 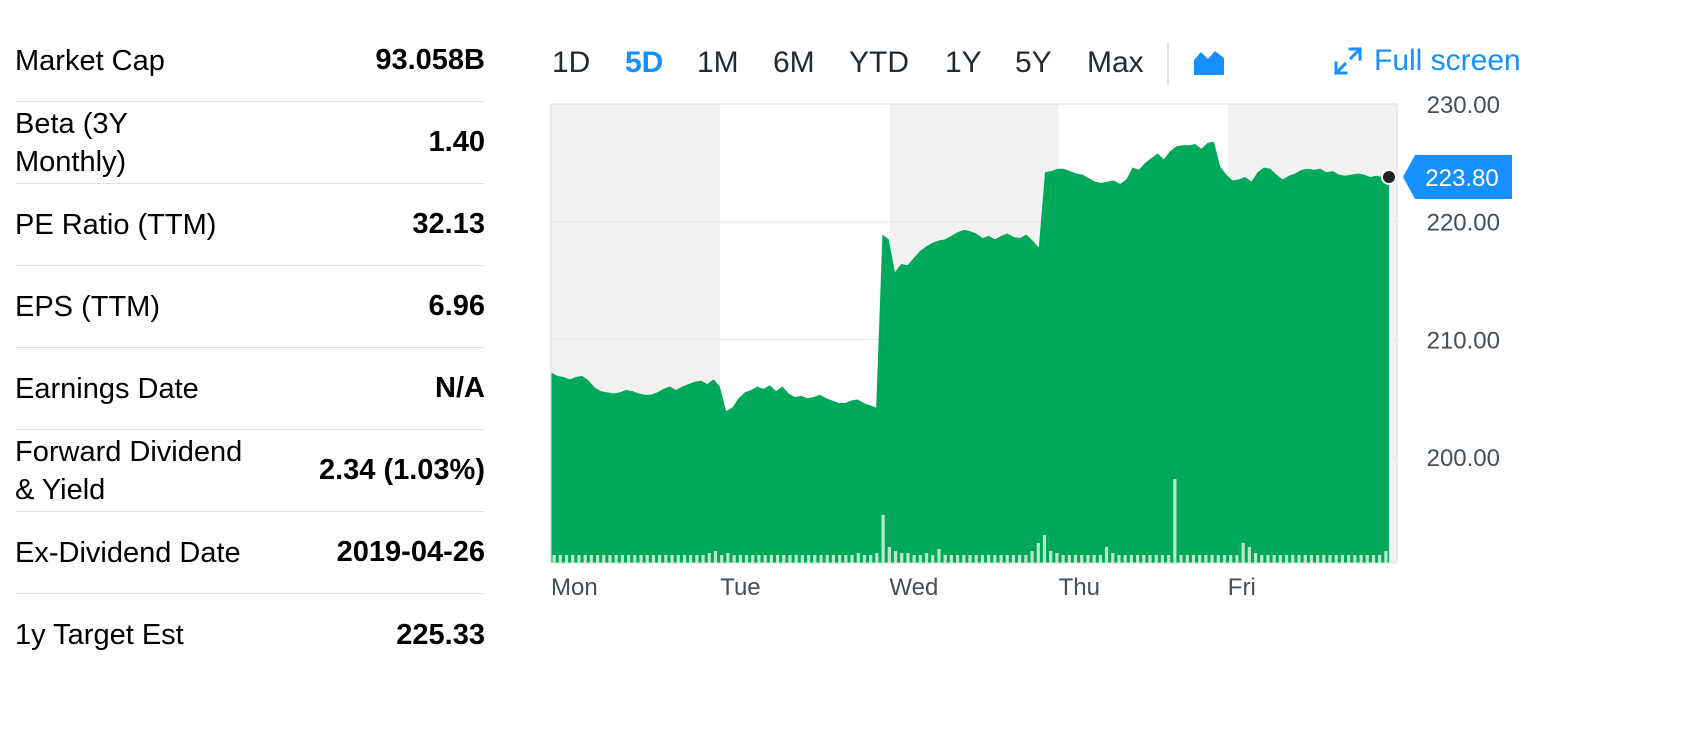 What do you see at coordinates (1427, 61) in the screenshot?
I see `fullscreen-button: Full screen` at bounding box center [1427, 61].